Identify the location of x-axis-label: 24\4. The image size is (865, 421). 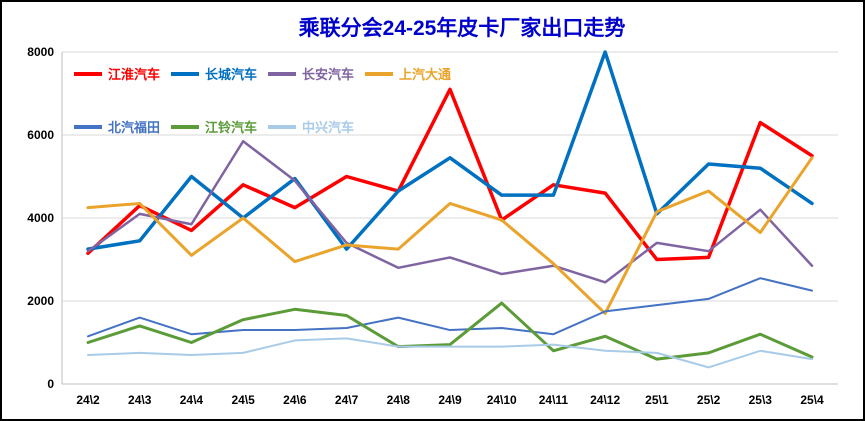
(192, 400).